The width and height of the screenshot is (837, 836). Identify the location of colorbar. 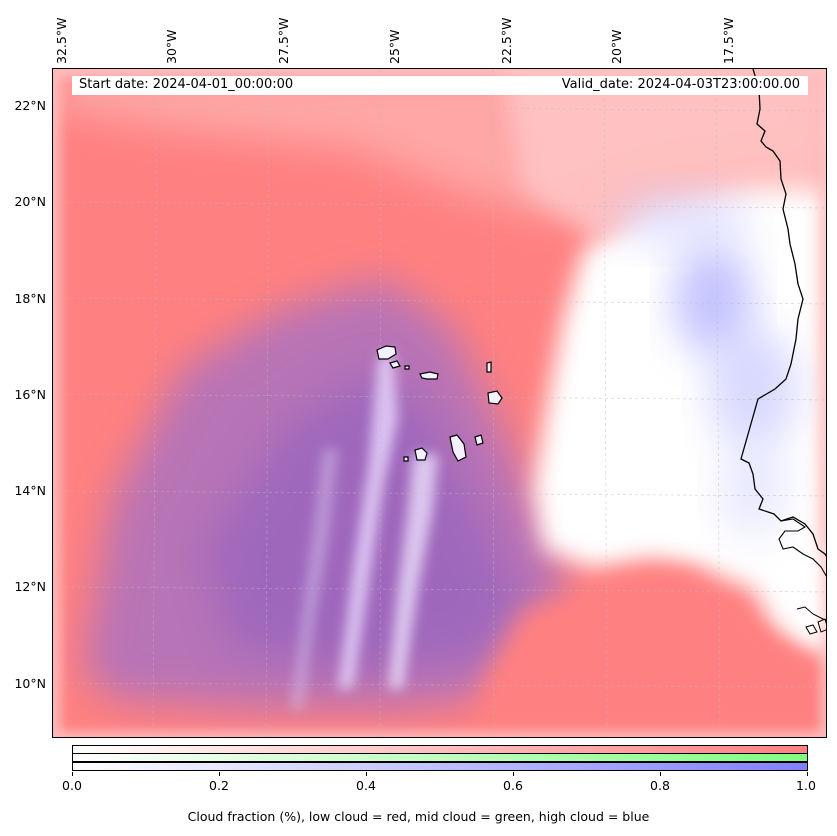
(440, 758).